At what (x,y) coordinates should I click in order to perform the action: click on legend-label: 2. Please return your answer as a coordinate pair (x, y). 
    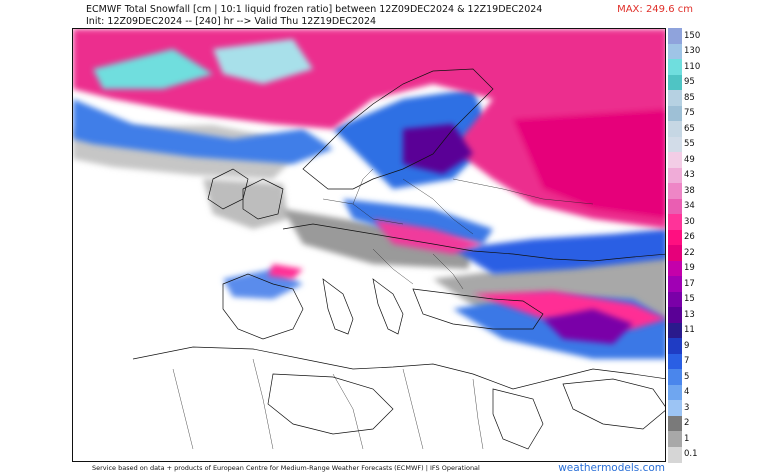
    Looking at the image, I should click on (687, 423).